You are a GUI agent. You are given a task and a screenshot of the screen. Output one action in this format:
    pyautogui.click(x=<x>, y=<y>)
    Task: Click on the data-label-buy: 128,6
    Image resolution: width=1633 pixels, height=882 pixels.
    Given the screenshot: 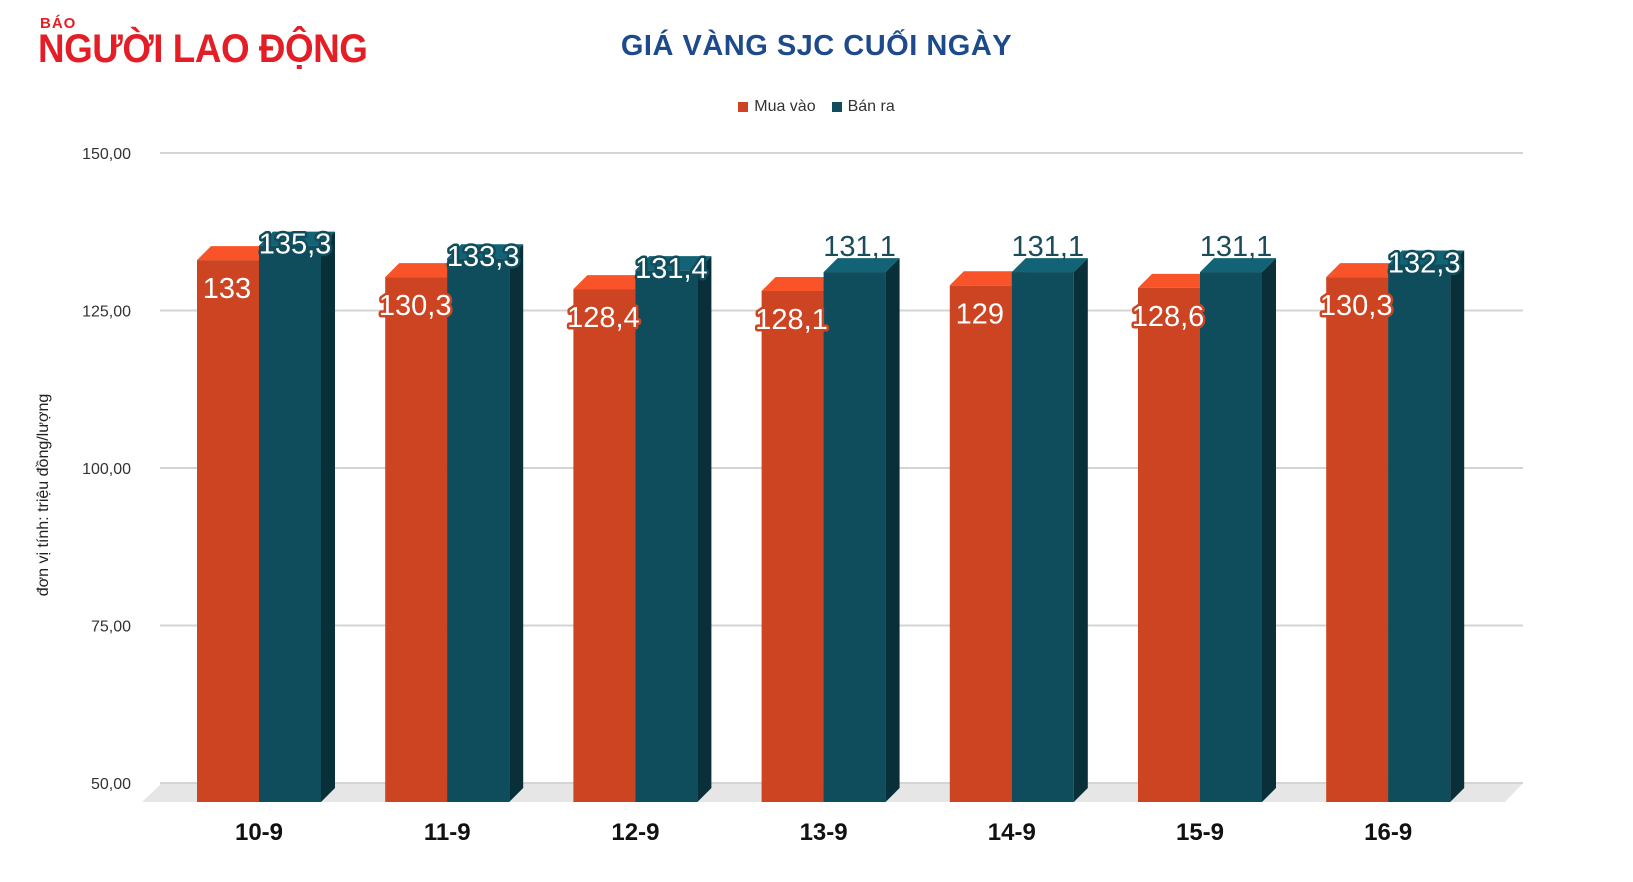 What is the action you would take?
    pyautogui.click(x=1168, y=317)
    